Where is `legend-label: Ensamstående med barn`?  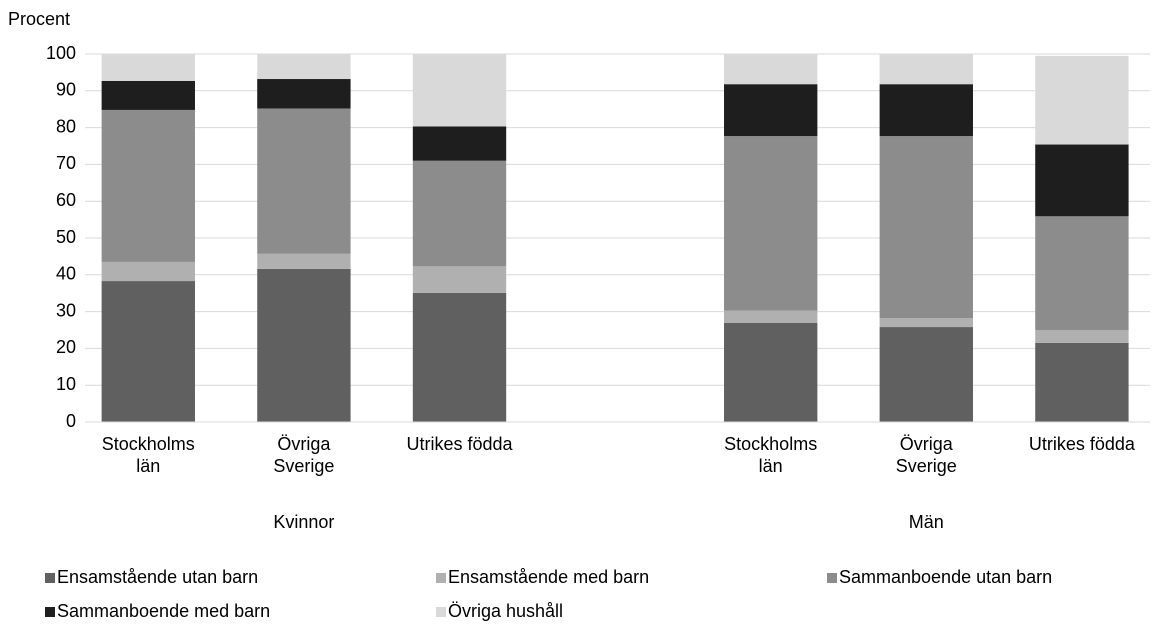 legend-label: Ensamstående med barn is located at coordinates (548, 577).